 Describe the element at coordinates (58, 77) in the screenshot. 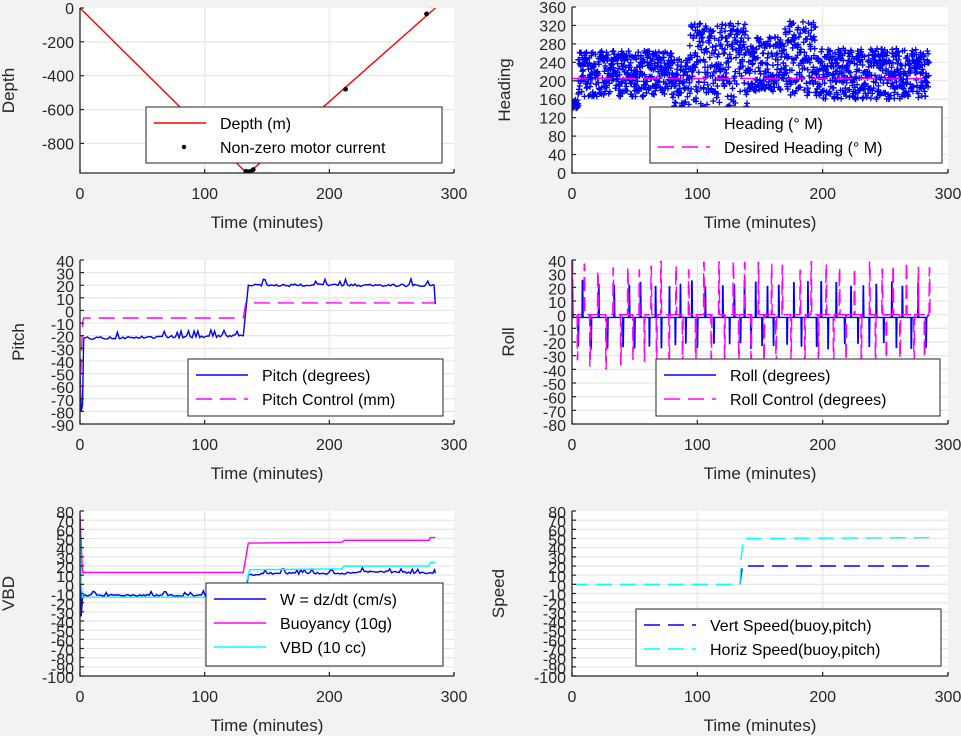

I see `y-tick-label: -400` at that location.